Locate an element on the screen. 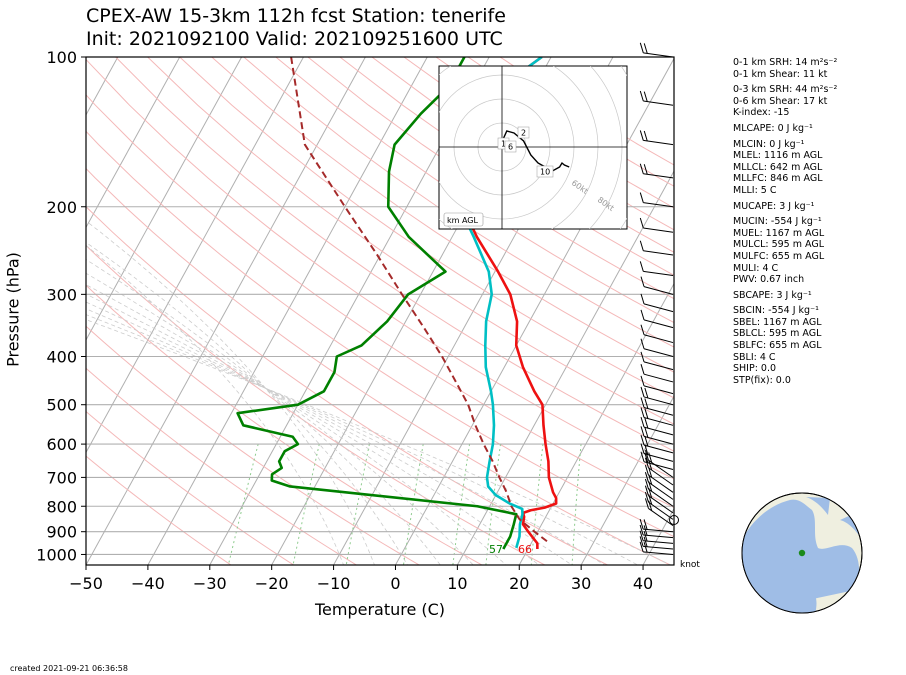  x-tick-label: 0 is located at coordinates (395, 583).